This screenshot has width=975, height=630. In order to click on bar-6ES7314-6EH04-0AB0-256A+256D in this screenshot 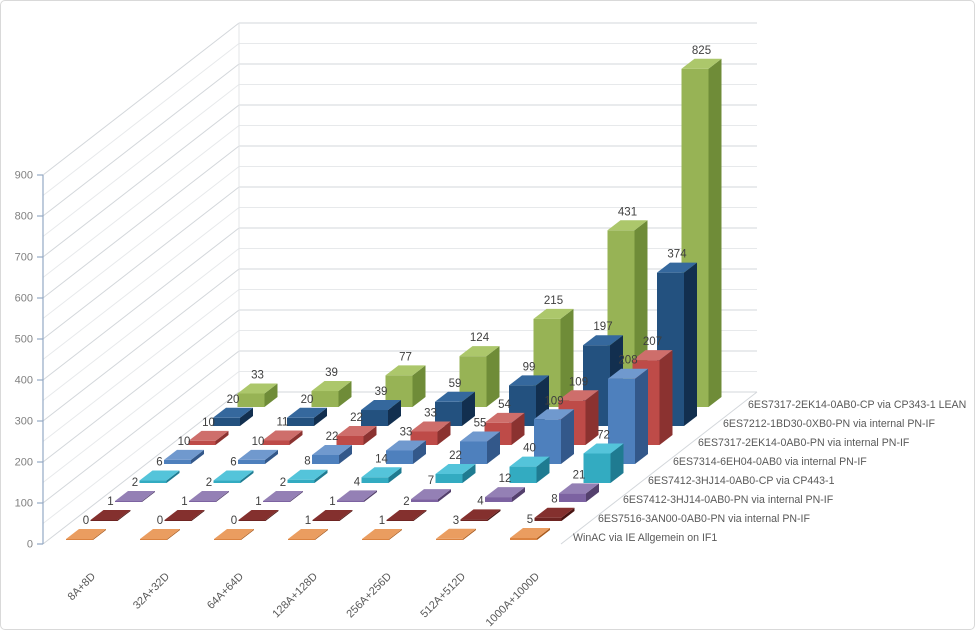, I will do `click(480, 447)`.